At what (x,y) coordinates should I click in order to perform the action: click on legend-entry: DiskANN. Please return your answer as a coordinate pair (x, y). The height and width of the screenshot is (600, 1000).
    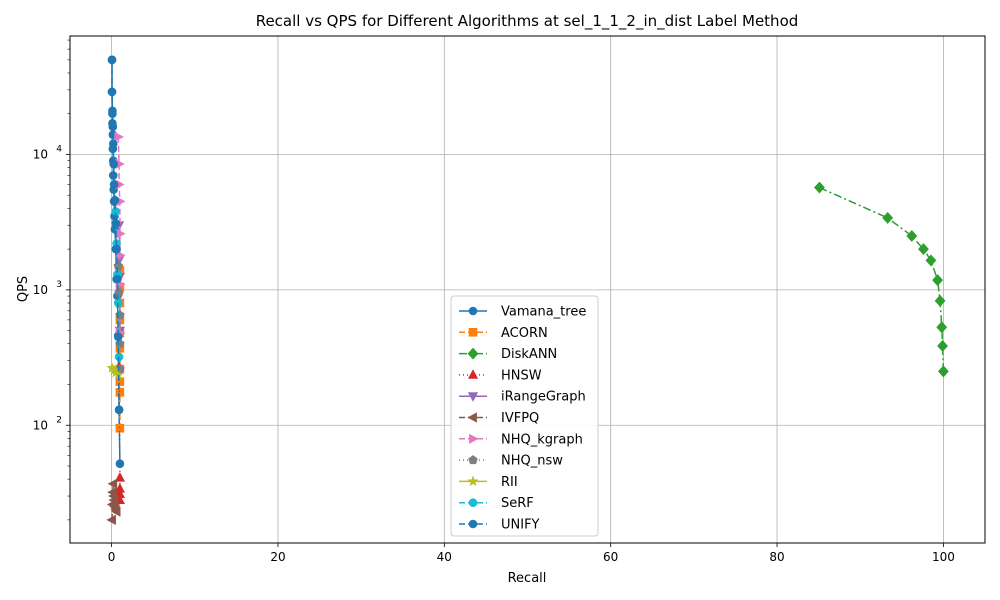
    Looking at the image, I should click on (508, 354).